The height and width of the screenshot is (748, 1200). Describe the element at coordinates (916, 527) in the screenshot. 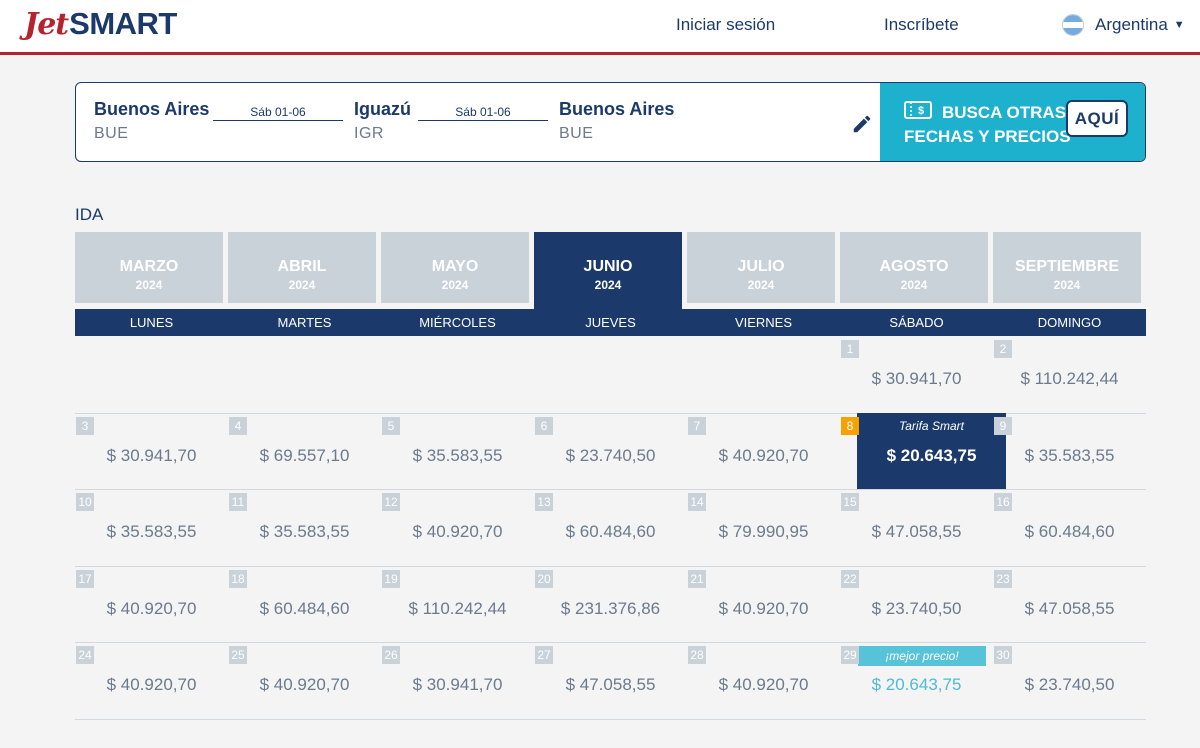

I see `calendar-day-15: 15 $ 47.058,55` at that location.